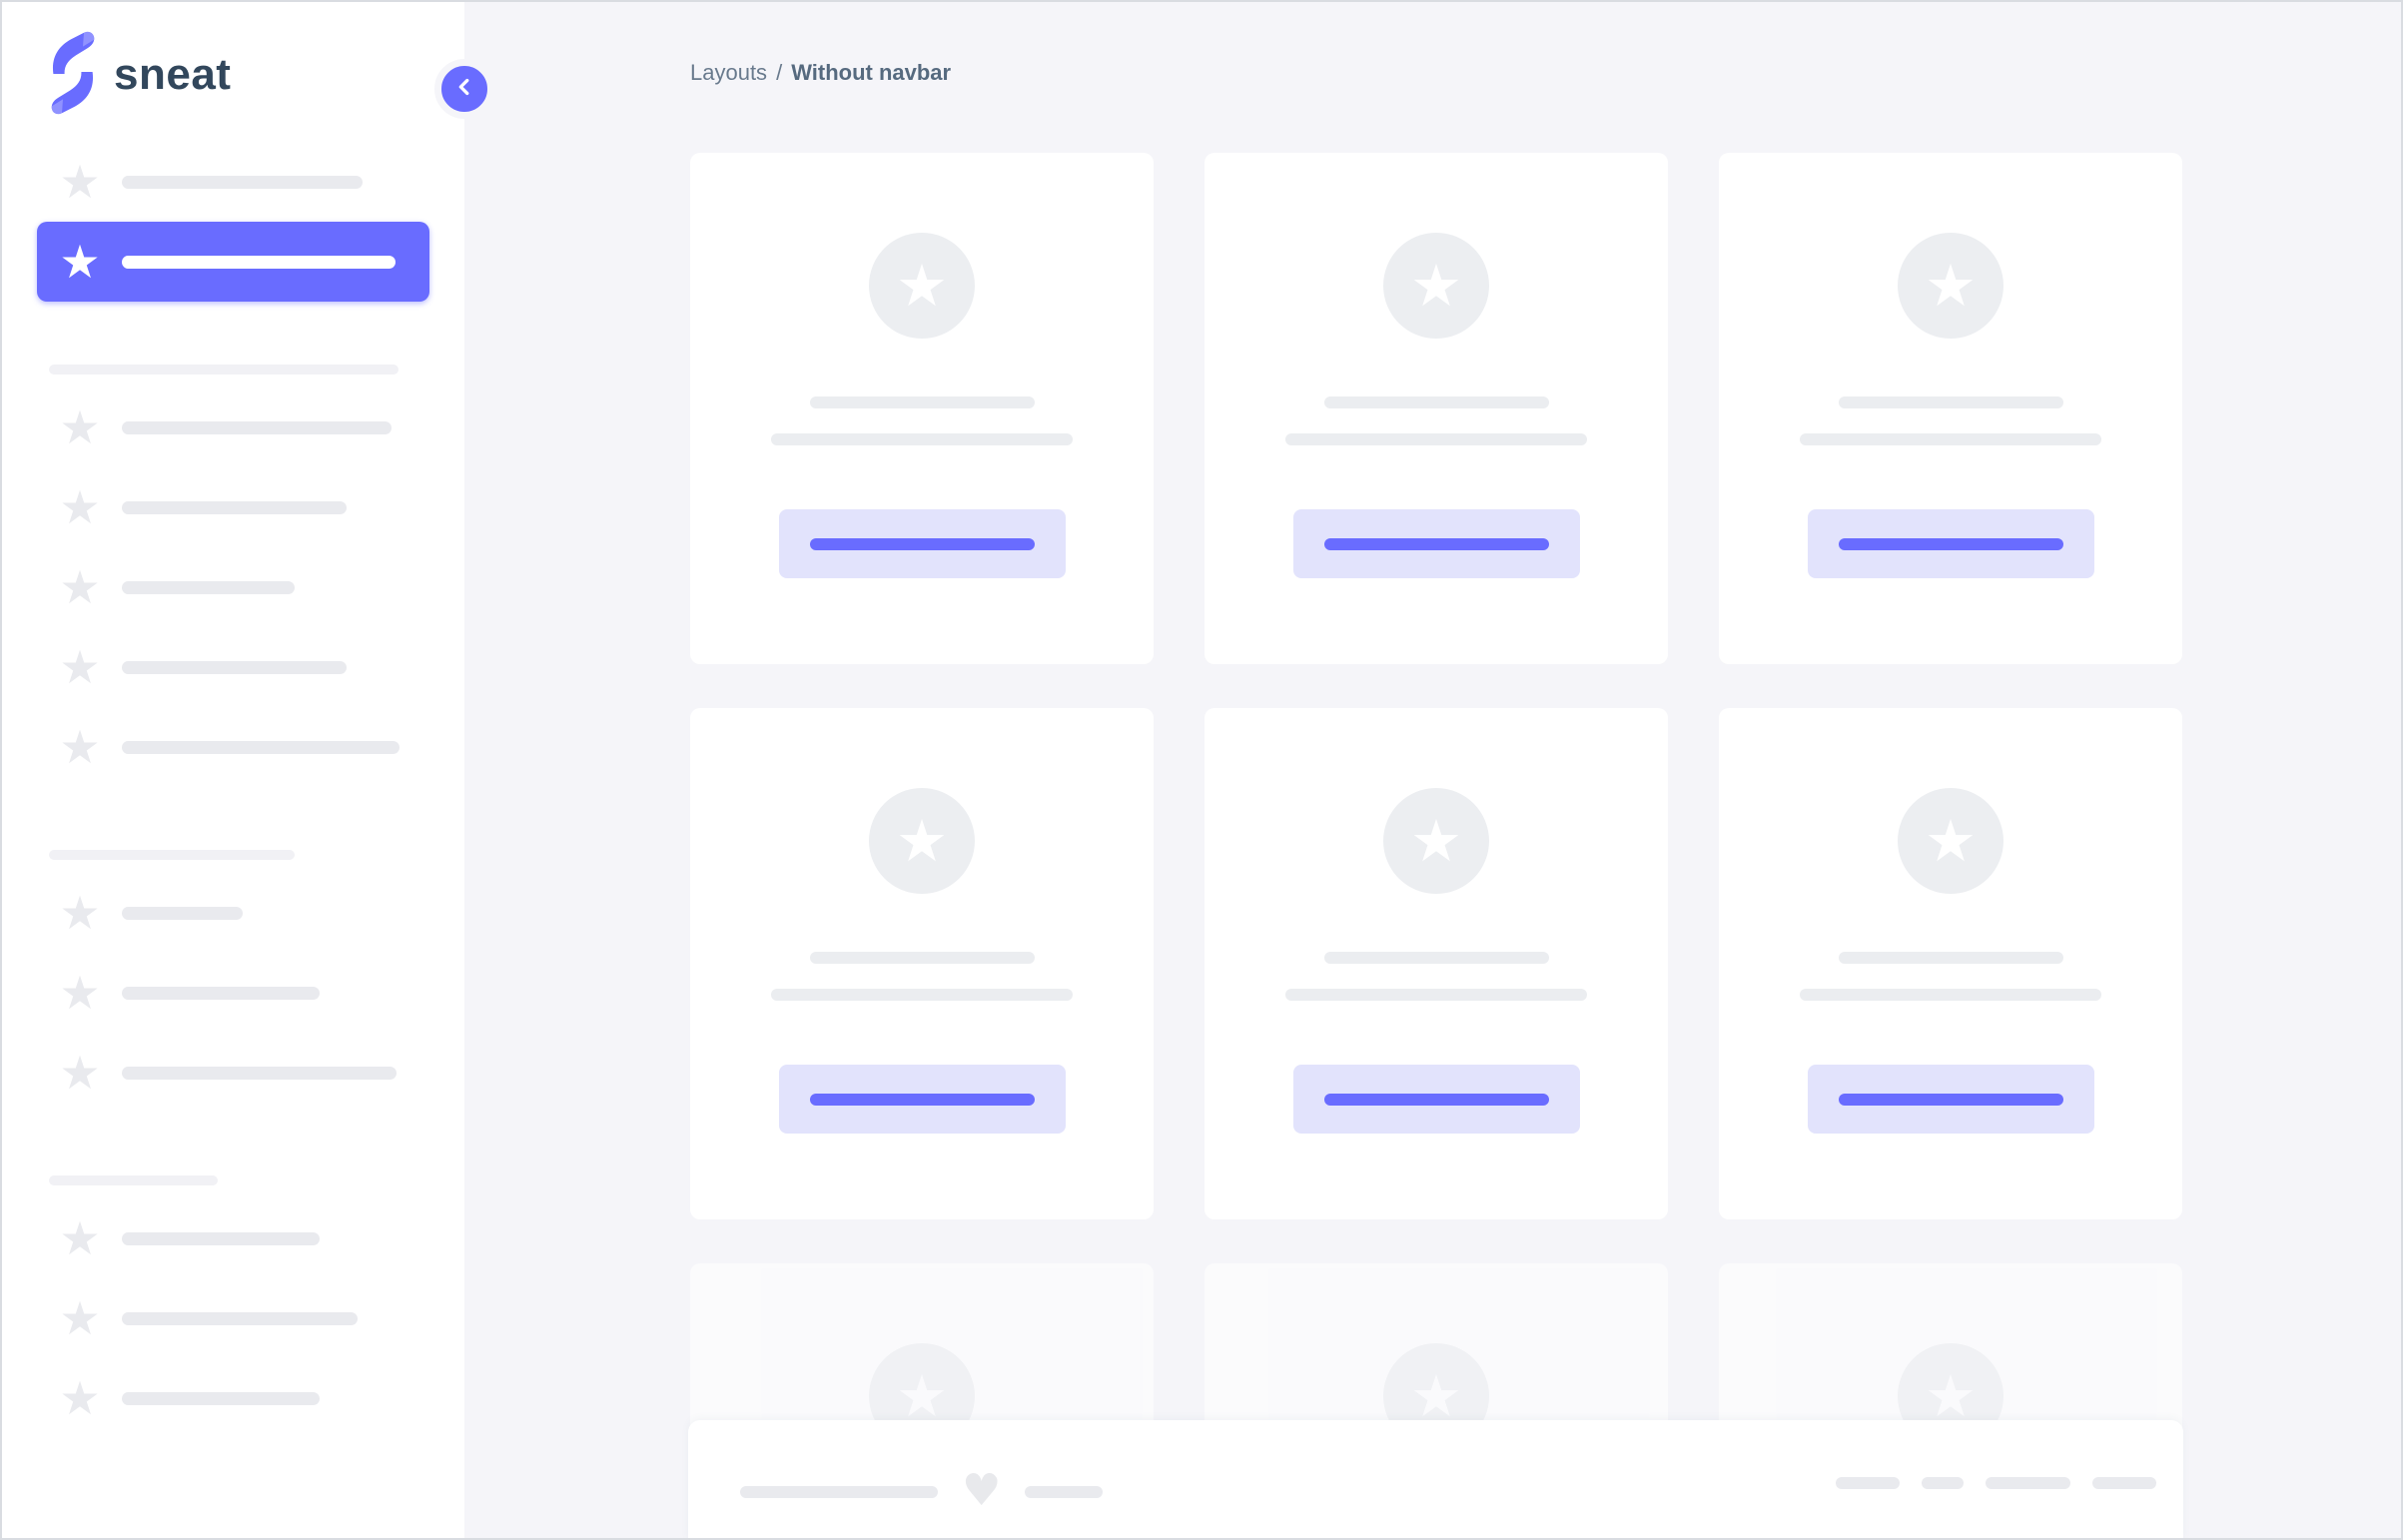 The height and width of the screenshot is (1540, 2403). Describe the element at coordinates (1436, 1479) in the screenshot. I see `footer: ♥` at that location.